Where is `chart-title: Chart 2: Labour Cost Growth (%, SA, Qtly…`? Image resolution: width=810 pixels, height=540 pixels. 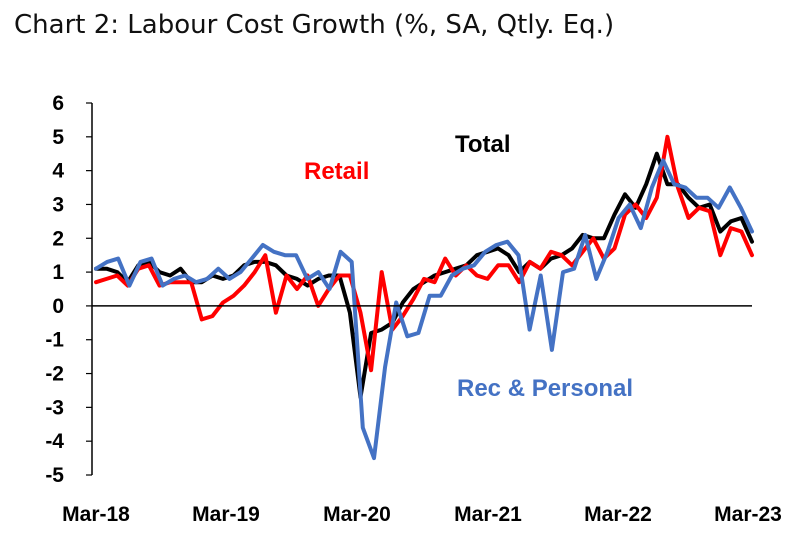 chart-title: Chart 2: Labour Cost Growth (%, SA, Qtly… is located at coordinates (314, 25).